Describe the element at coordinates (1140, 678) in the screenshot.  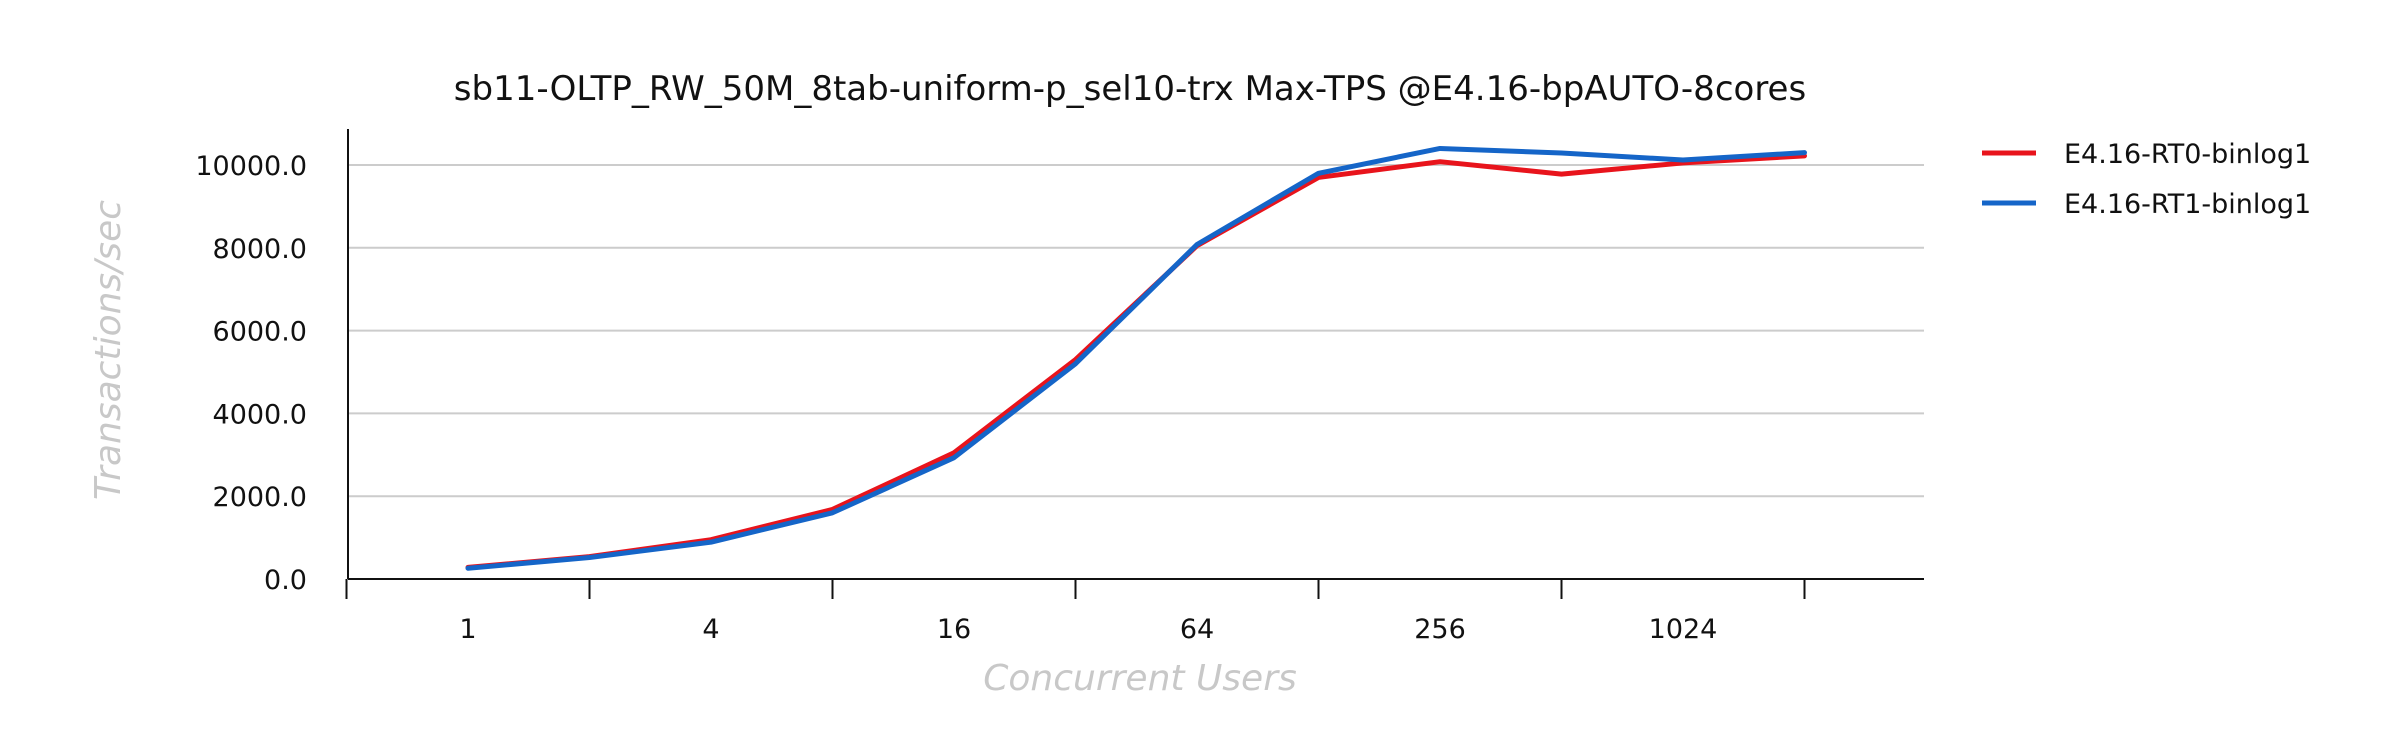
I see `x-axis-label: Concurrent Users` at that location.